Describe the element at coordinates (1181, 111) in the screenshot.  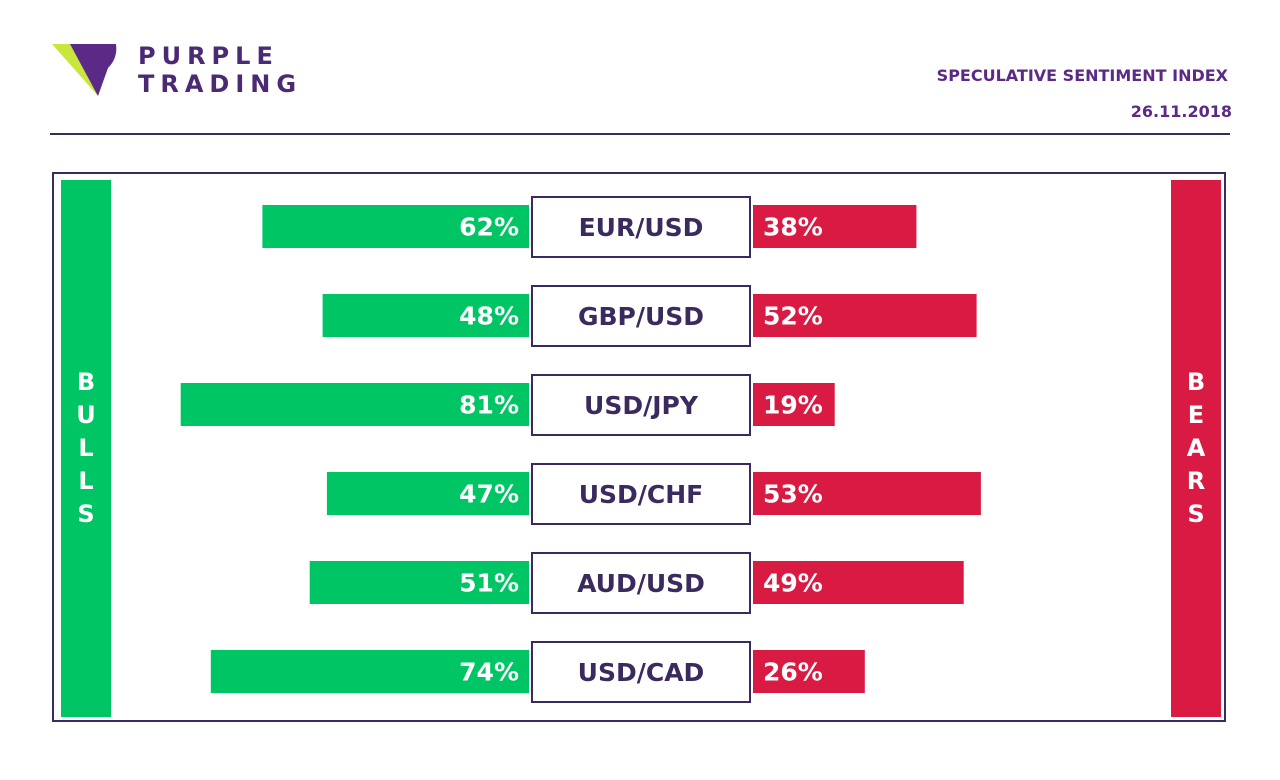
I see `report-date: 26.11.2018` at that location.